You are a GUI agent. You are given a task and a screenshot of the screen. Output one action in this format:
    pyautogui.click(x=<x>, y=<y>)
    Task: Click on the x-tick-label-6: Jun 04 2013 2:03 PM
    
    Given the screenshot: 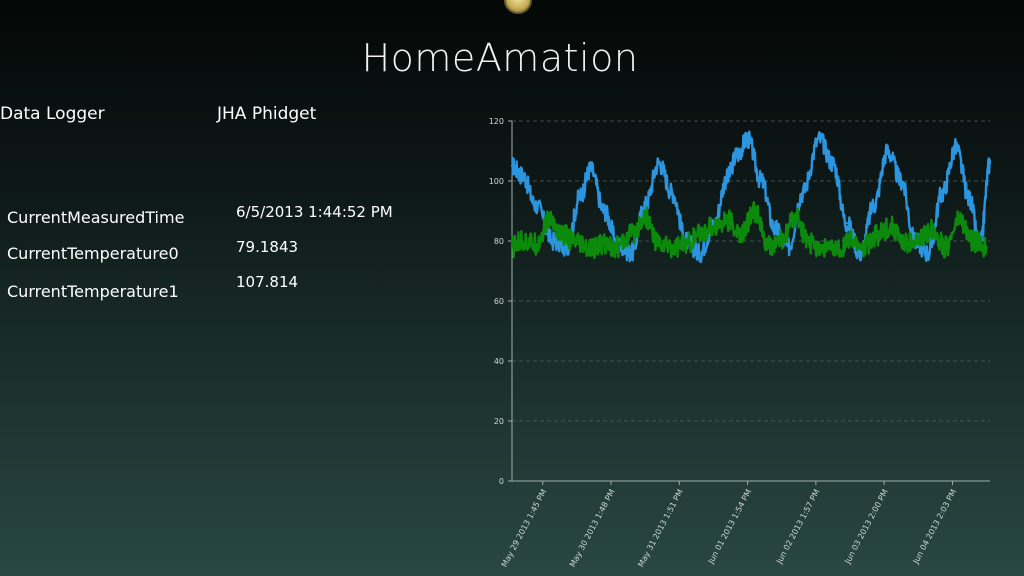 What is the action you would take?
    pyautogui.click(x=934, y=527)
    